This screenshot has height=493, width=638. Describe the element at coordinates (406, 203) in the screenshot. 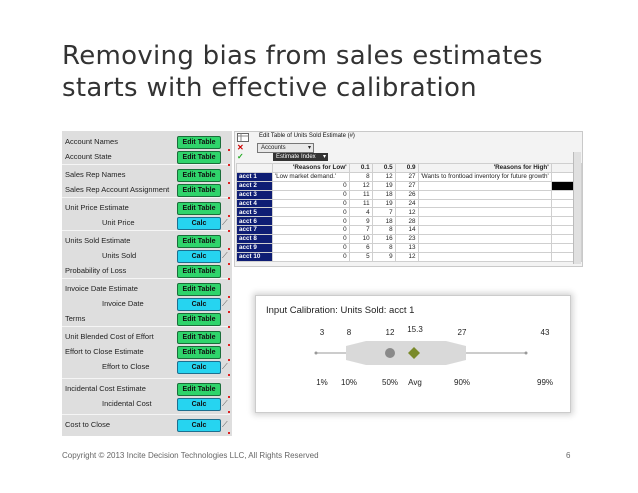

I see `value-cell: 24` at that location.